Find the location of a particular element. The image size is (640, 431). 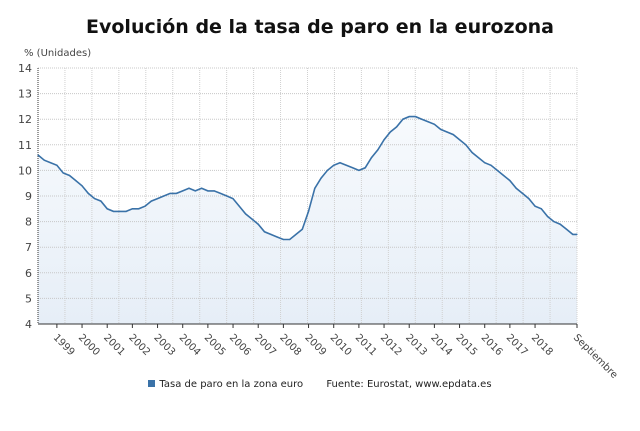

x-tick-label: 2007 is located at coordinates (265, 345).